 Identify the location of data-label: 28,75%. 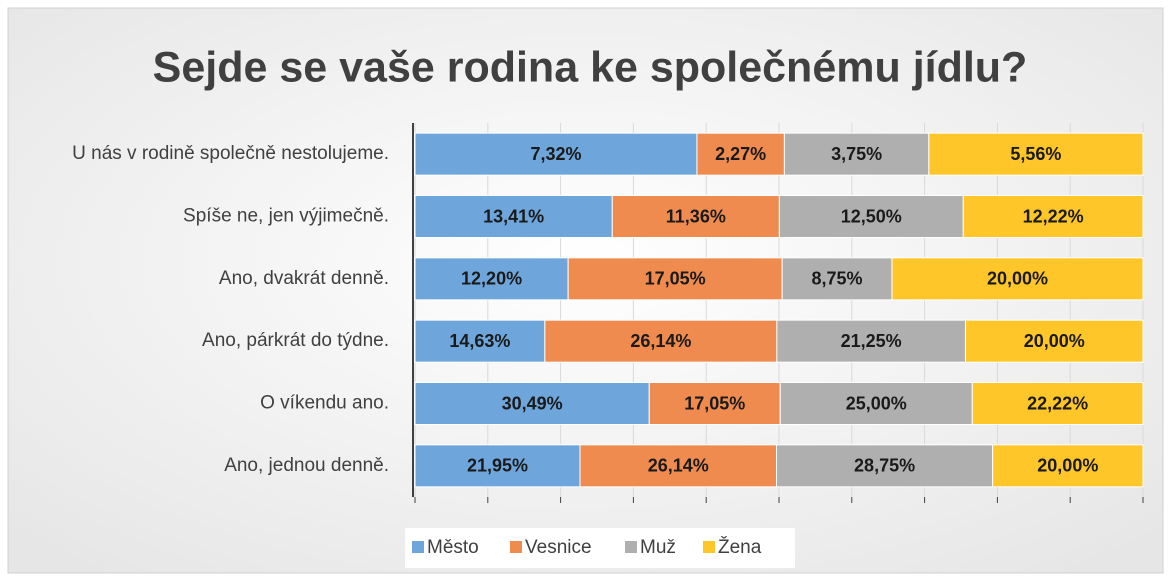
(884, 466).